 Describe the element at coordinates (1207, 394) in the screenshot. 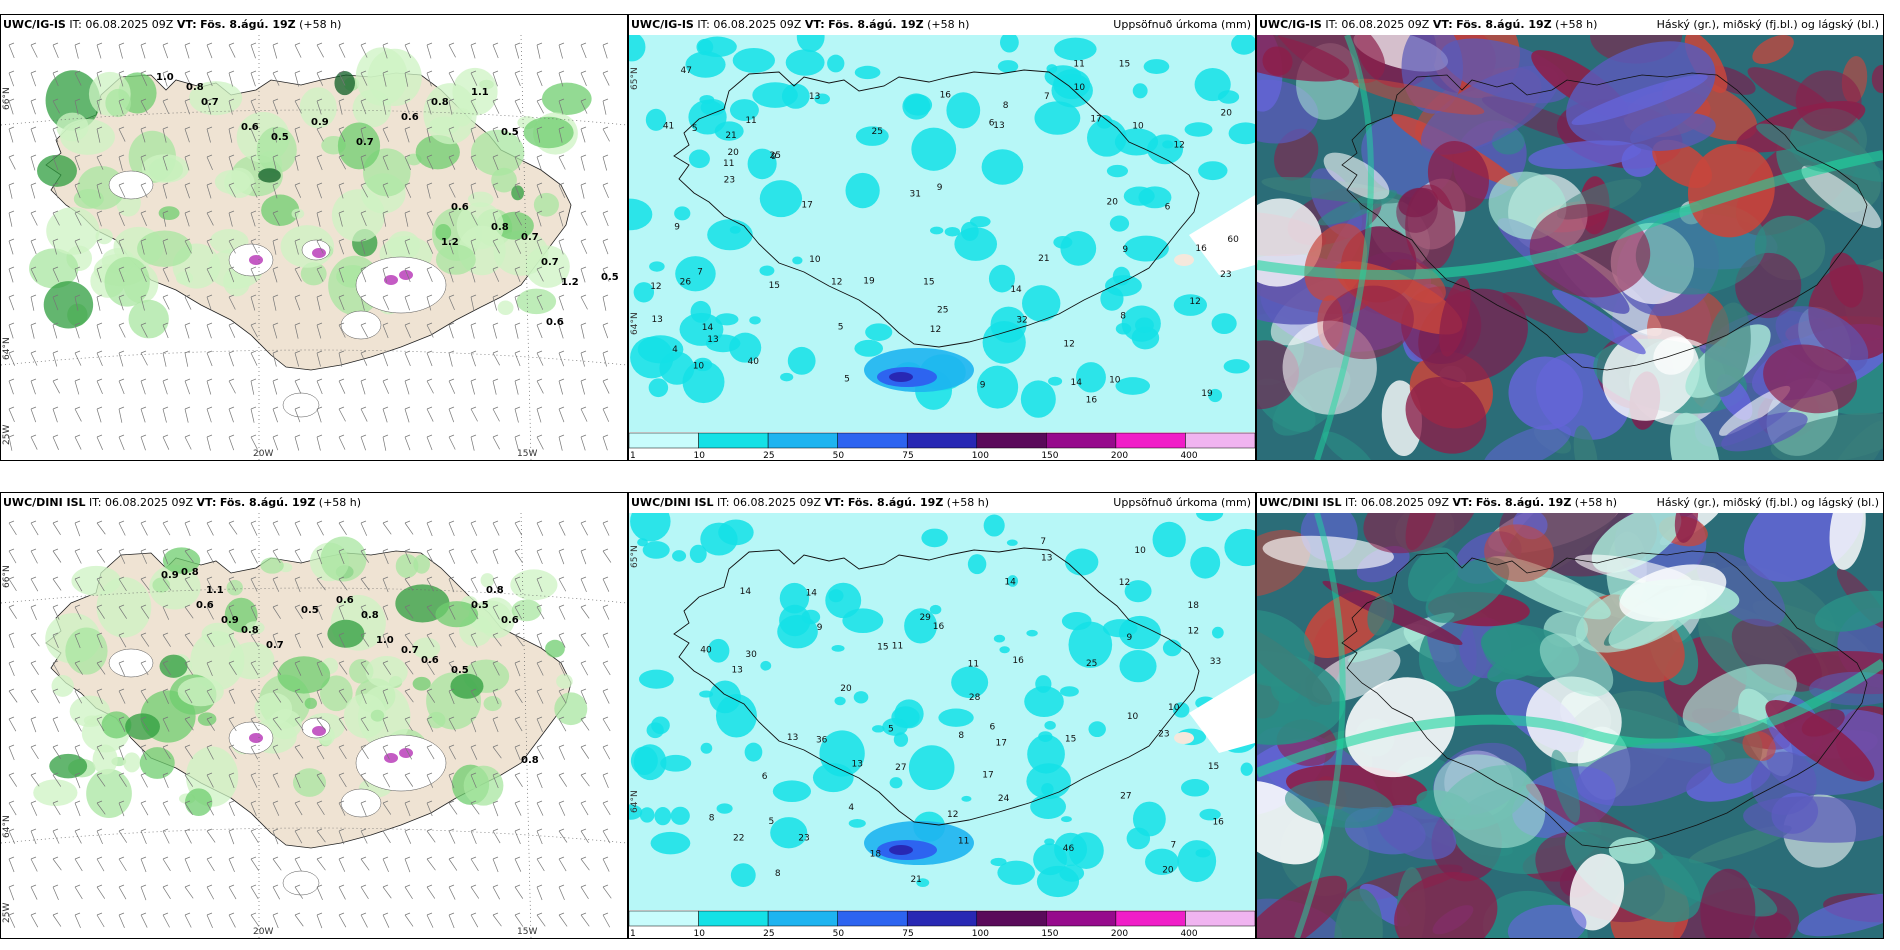

I see `precip-value-label: 19` at that location.